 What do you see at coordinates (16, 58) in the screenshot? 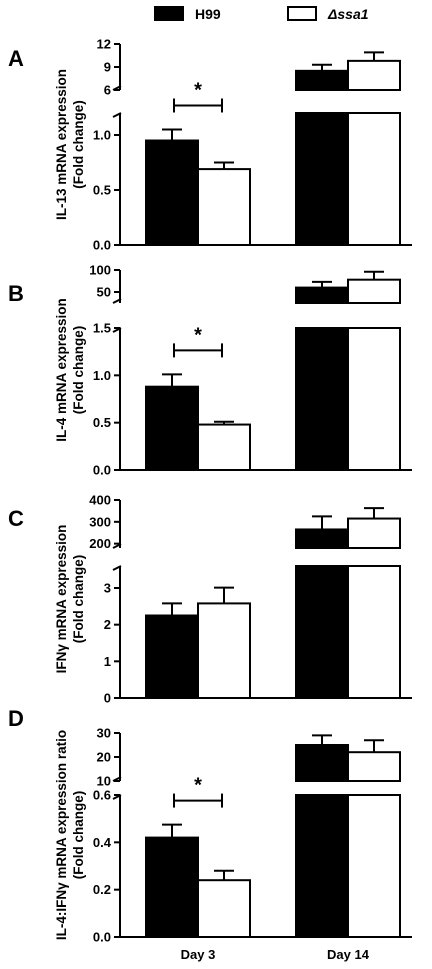
I see `panel-letter: A` at bounding box center [16, 58].